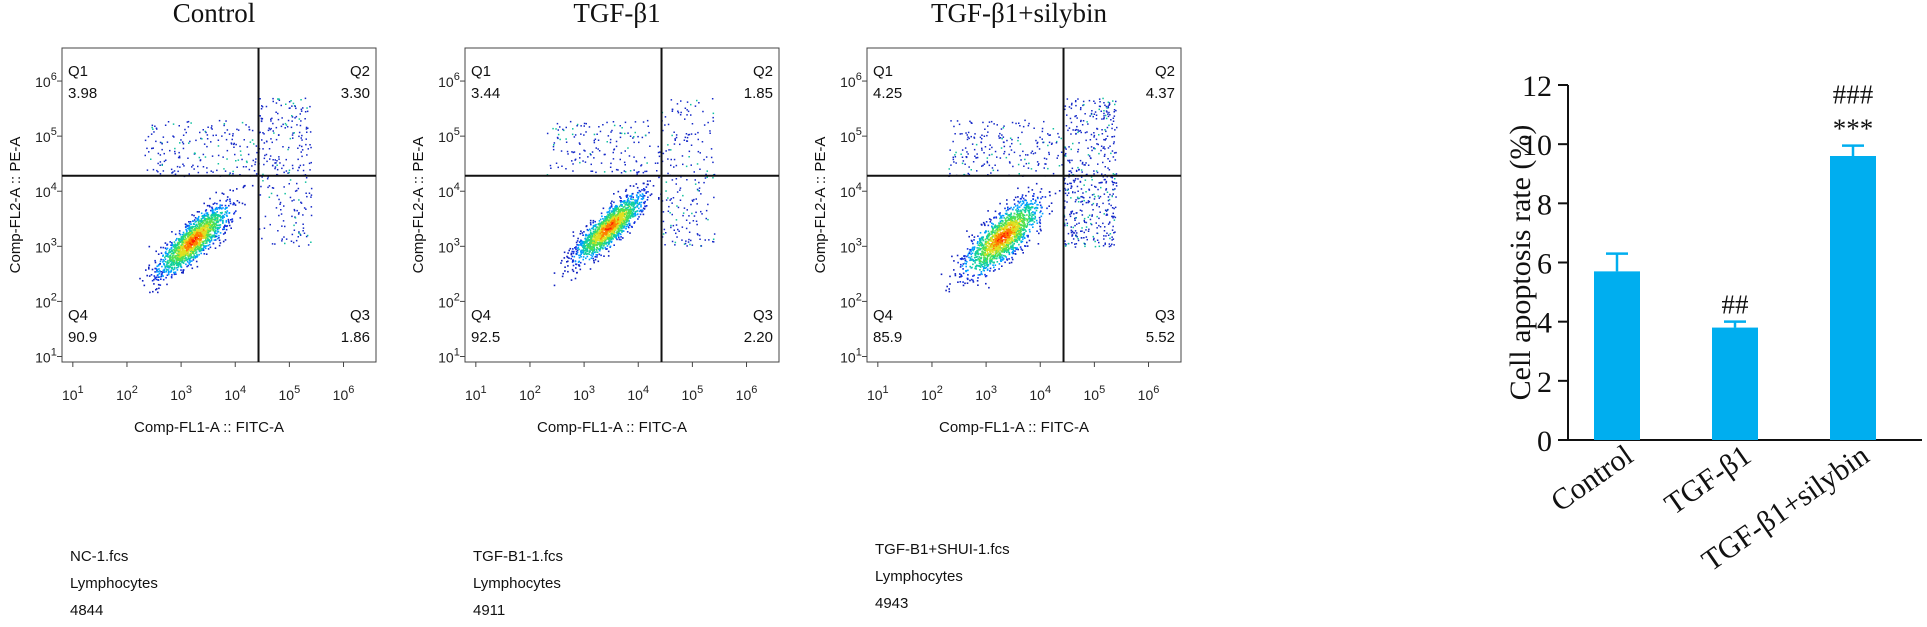 The width and height of the screenshot is (1927, 627). Describe the element at coordinates (43, 192) in the screenshot. I see `y-tick-label-base: 10` at that location.